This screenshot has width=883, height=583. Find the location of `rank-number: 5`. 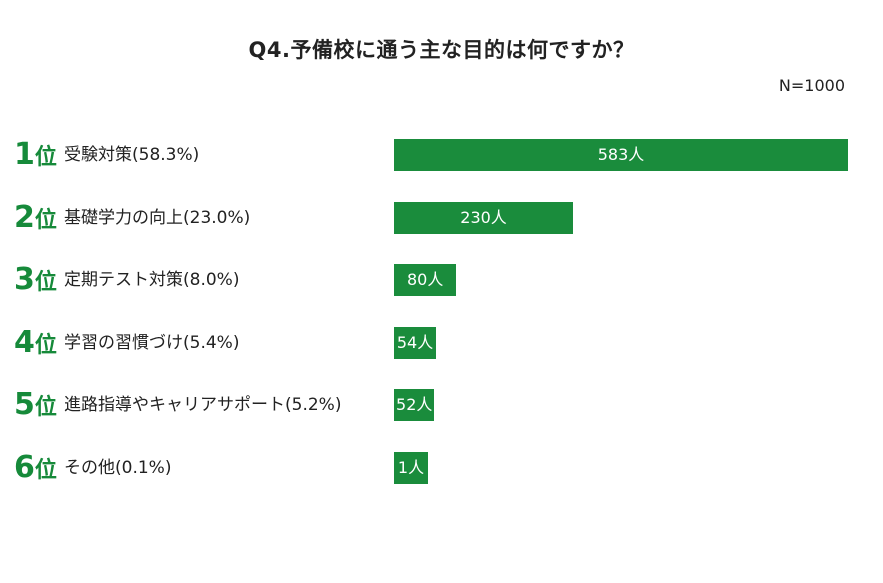

rank-number: 5 is located at coordinates (24, 404).